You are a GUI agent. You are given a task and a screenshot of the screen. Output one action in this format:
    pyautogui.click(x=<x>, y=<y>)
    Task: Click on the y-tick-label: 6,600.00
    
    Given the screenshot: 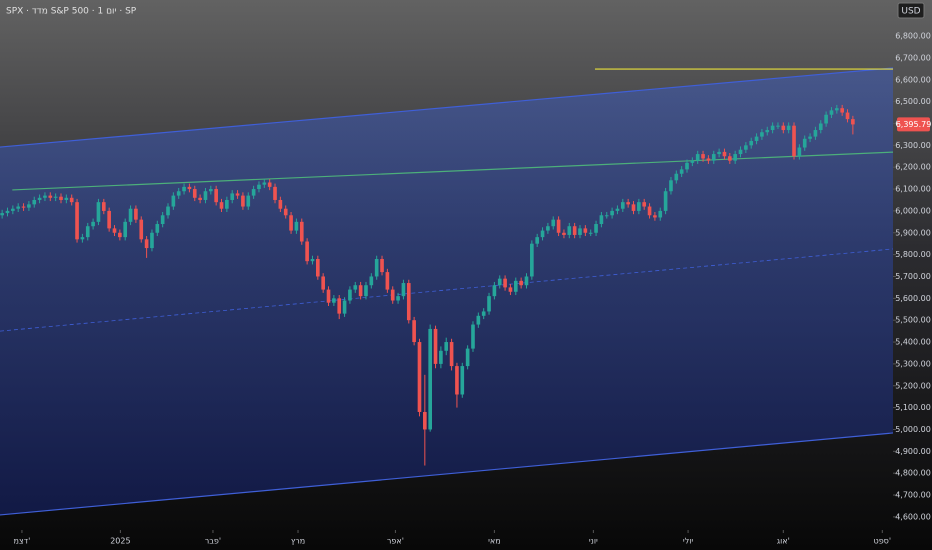 What is the action you would take?
    pyautogui.click(x=913, y=79)
    